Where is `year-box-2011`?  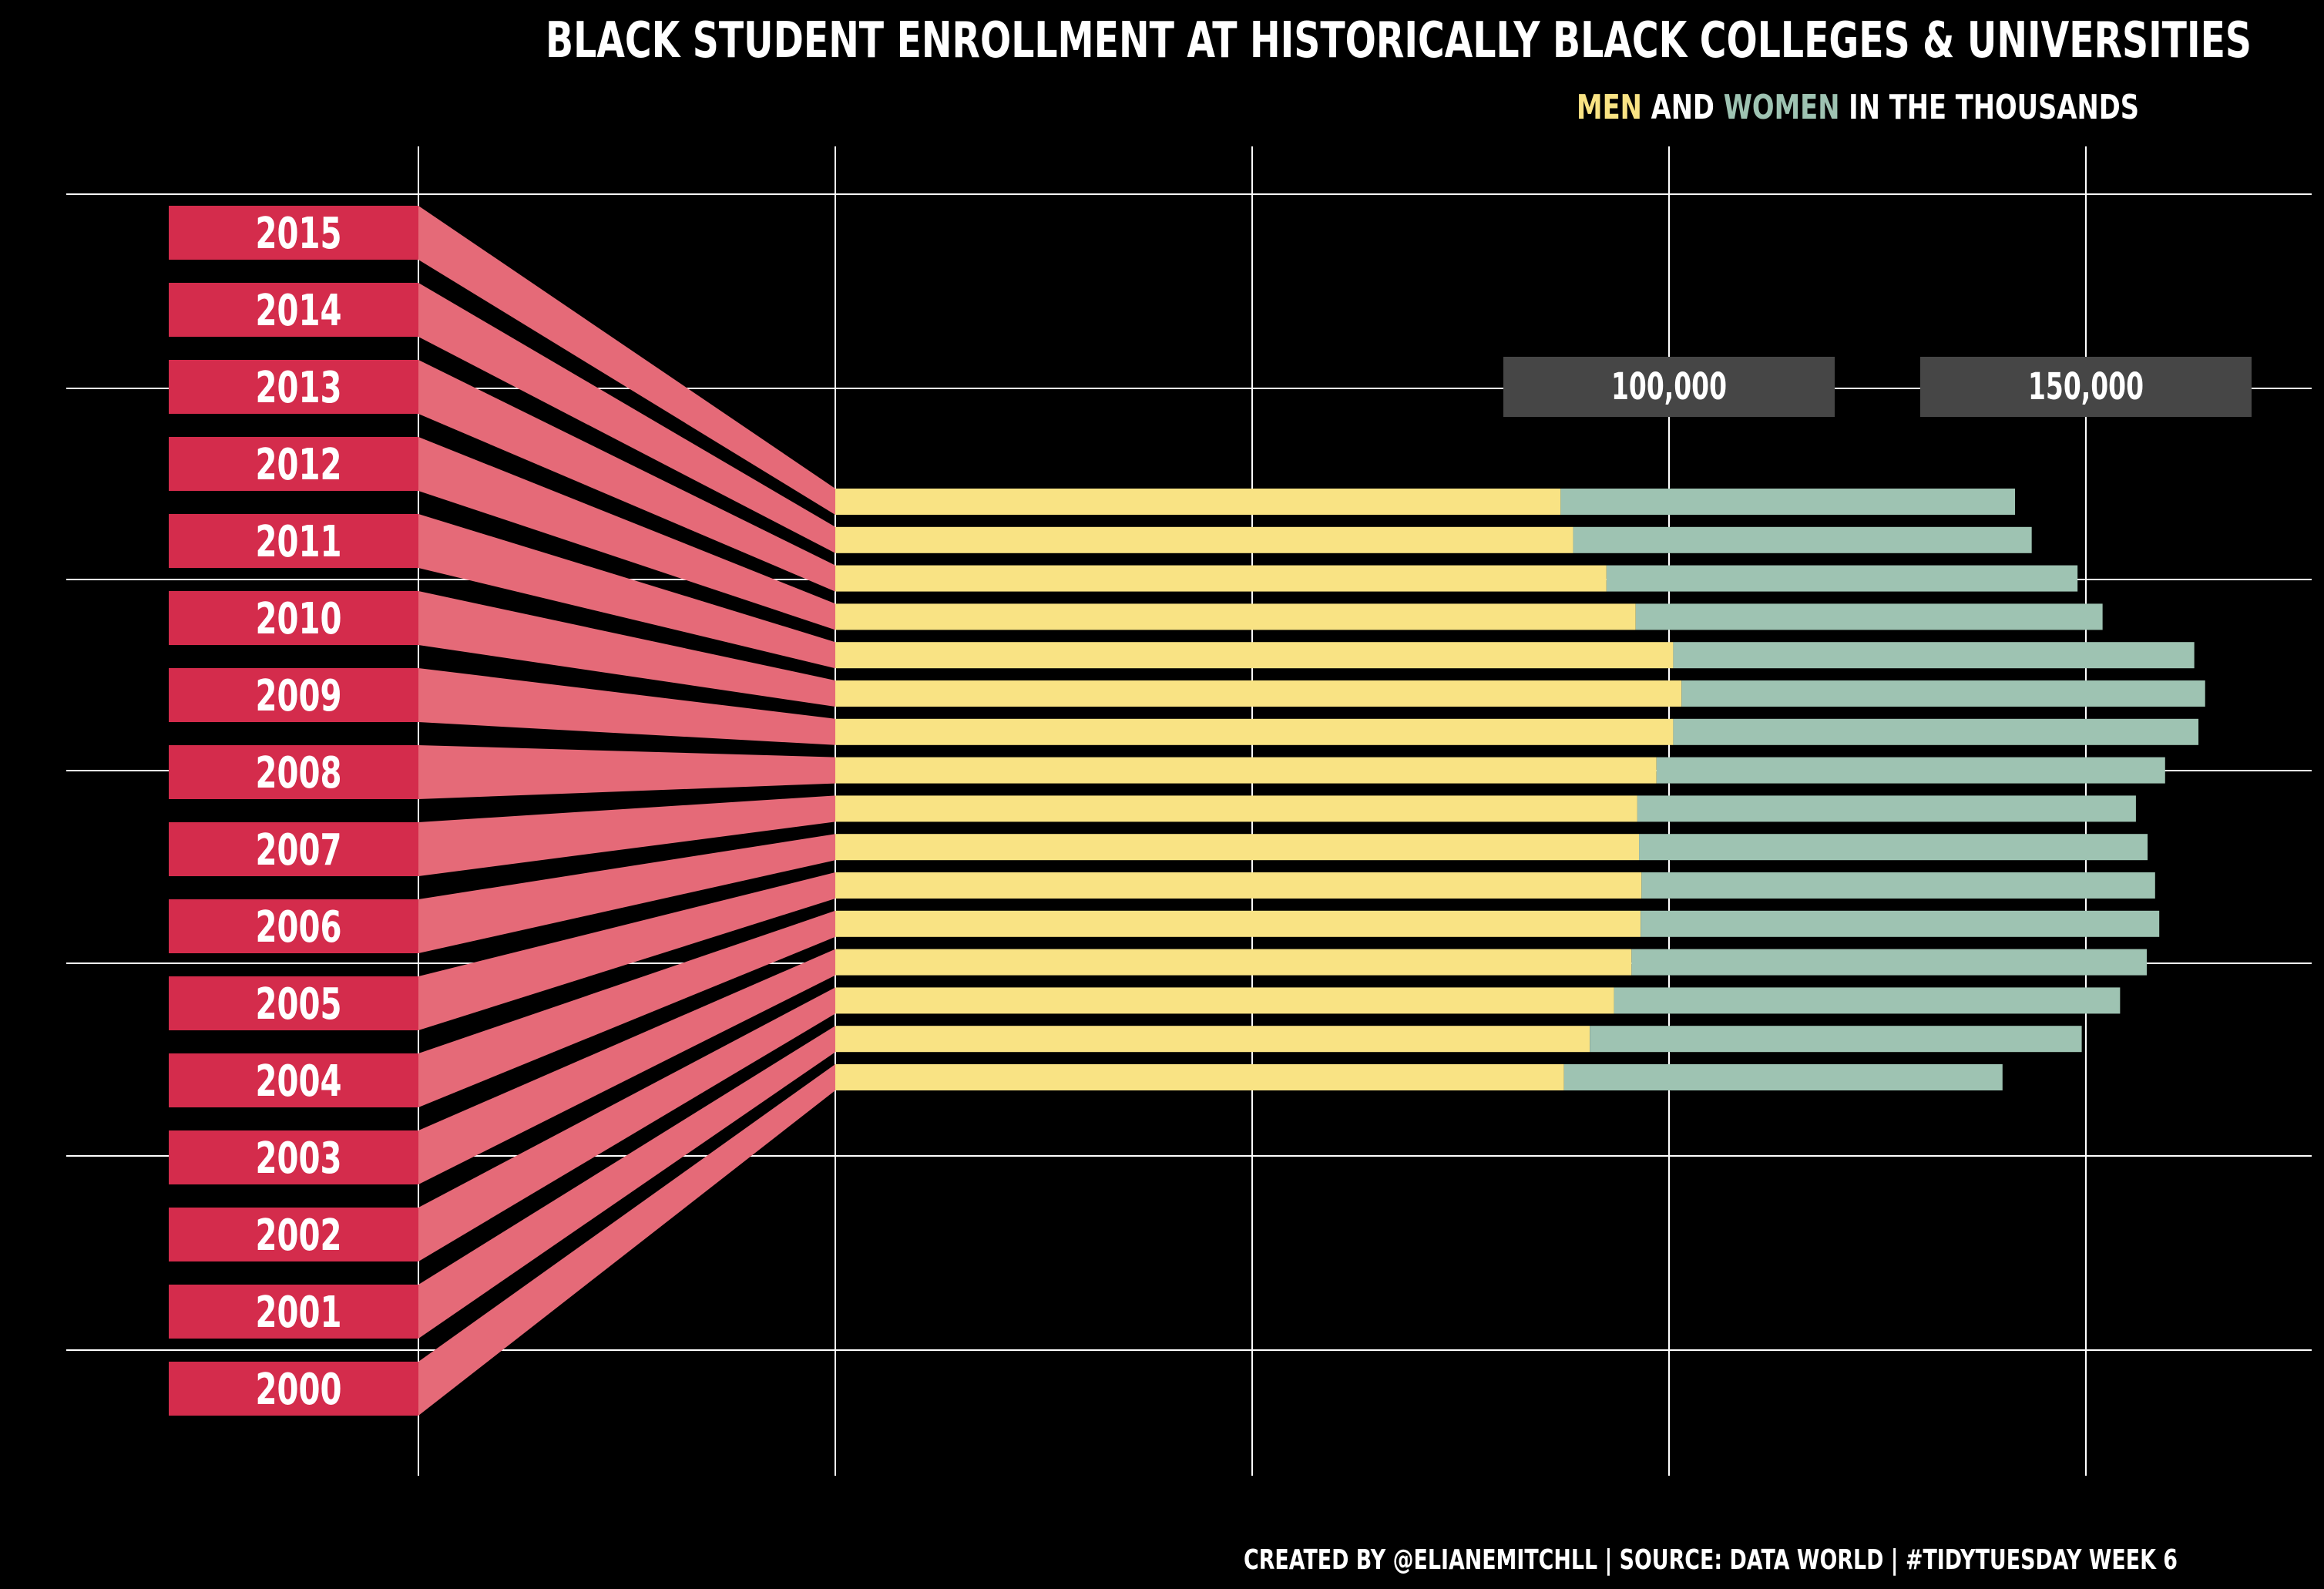
year-box-2011 is located at coordinates (293, 541).